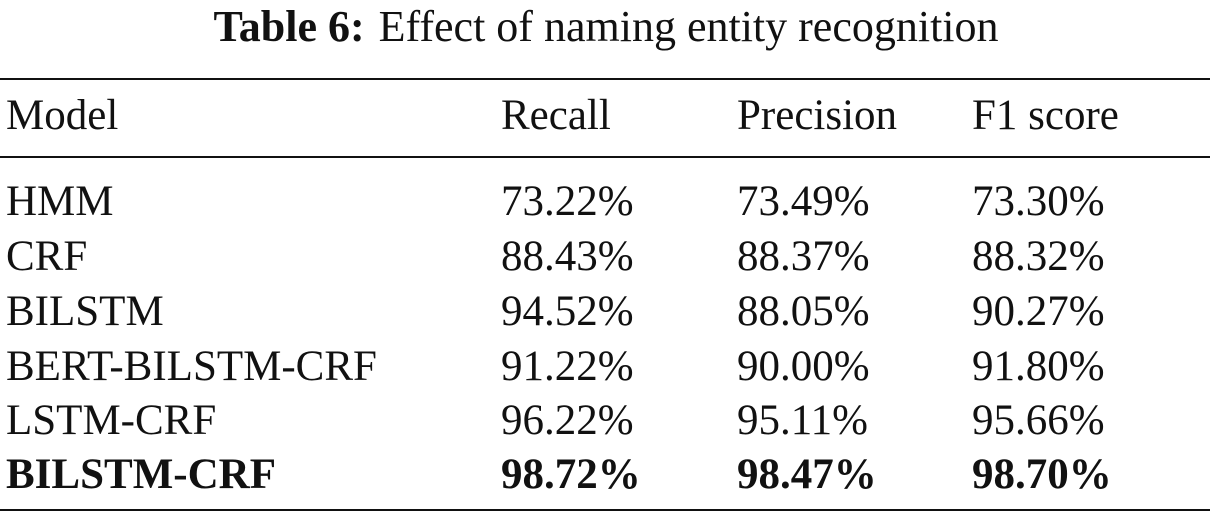 This screenshot has height=517, width=1212. I want to click on cell-model: HMM, so click(60, 201).